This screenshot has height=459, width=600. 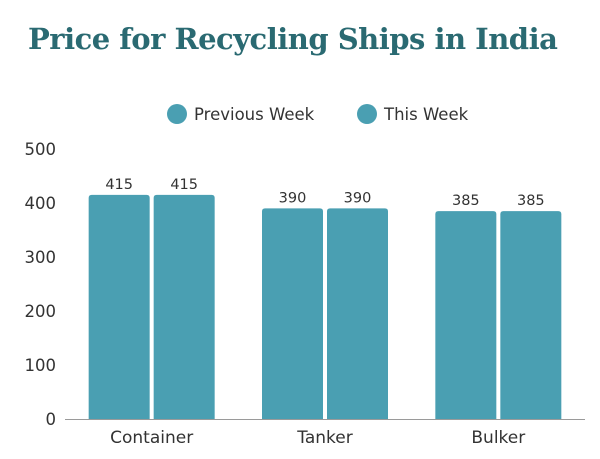 I want to click on legend-label-previous-week: Previous Week, so click(x=254, y=114).